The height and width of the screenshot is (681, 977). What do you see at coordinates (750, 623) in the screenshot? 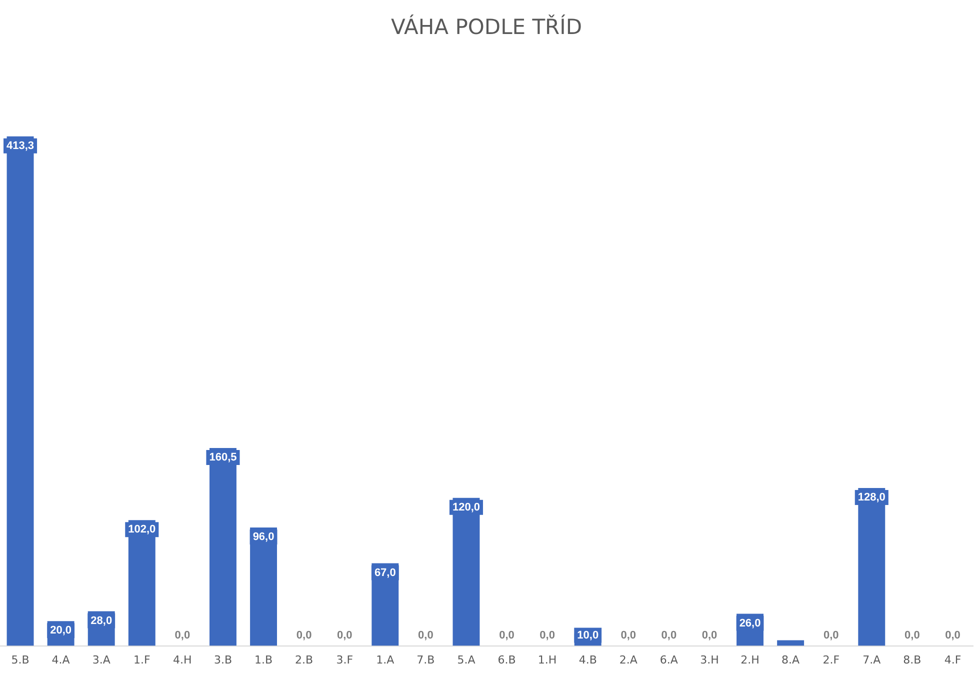
I see `data-label: 26,0` at bounding box center [750, 623].